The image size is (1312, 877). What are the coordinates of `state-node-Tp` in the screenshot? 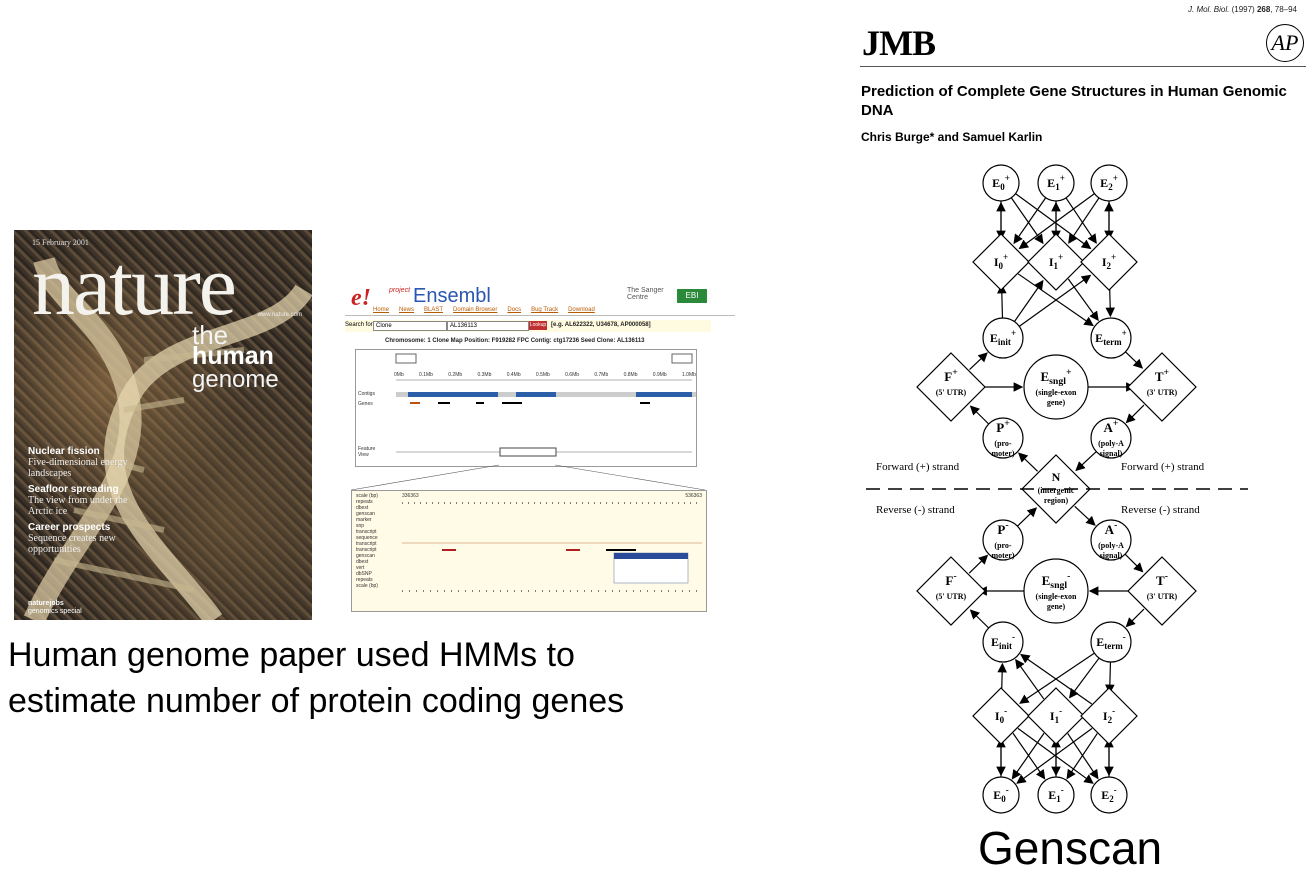 It's located at (1162, 387).